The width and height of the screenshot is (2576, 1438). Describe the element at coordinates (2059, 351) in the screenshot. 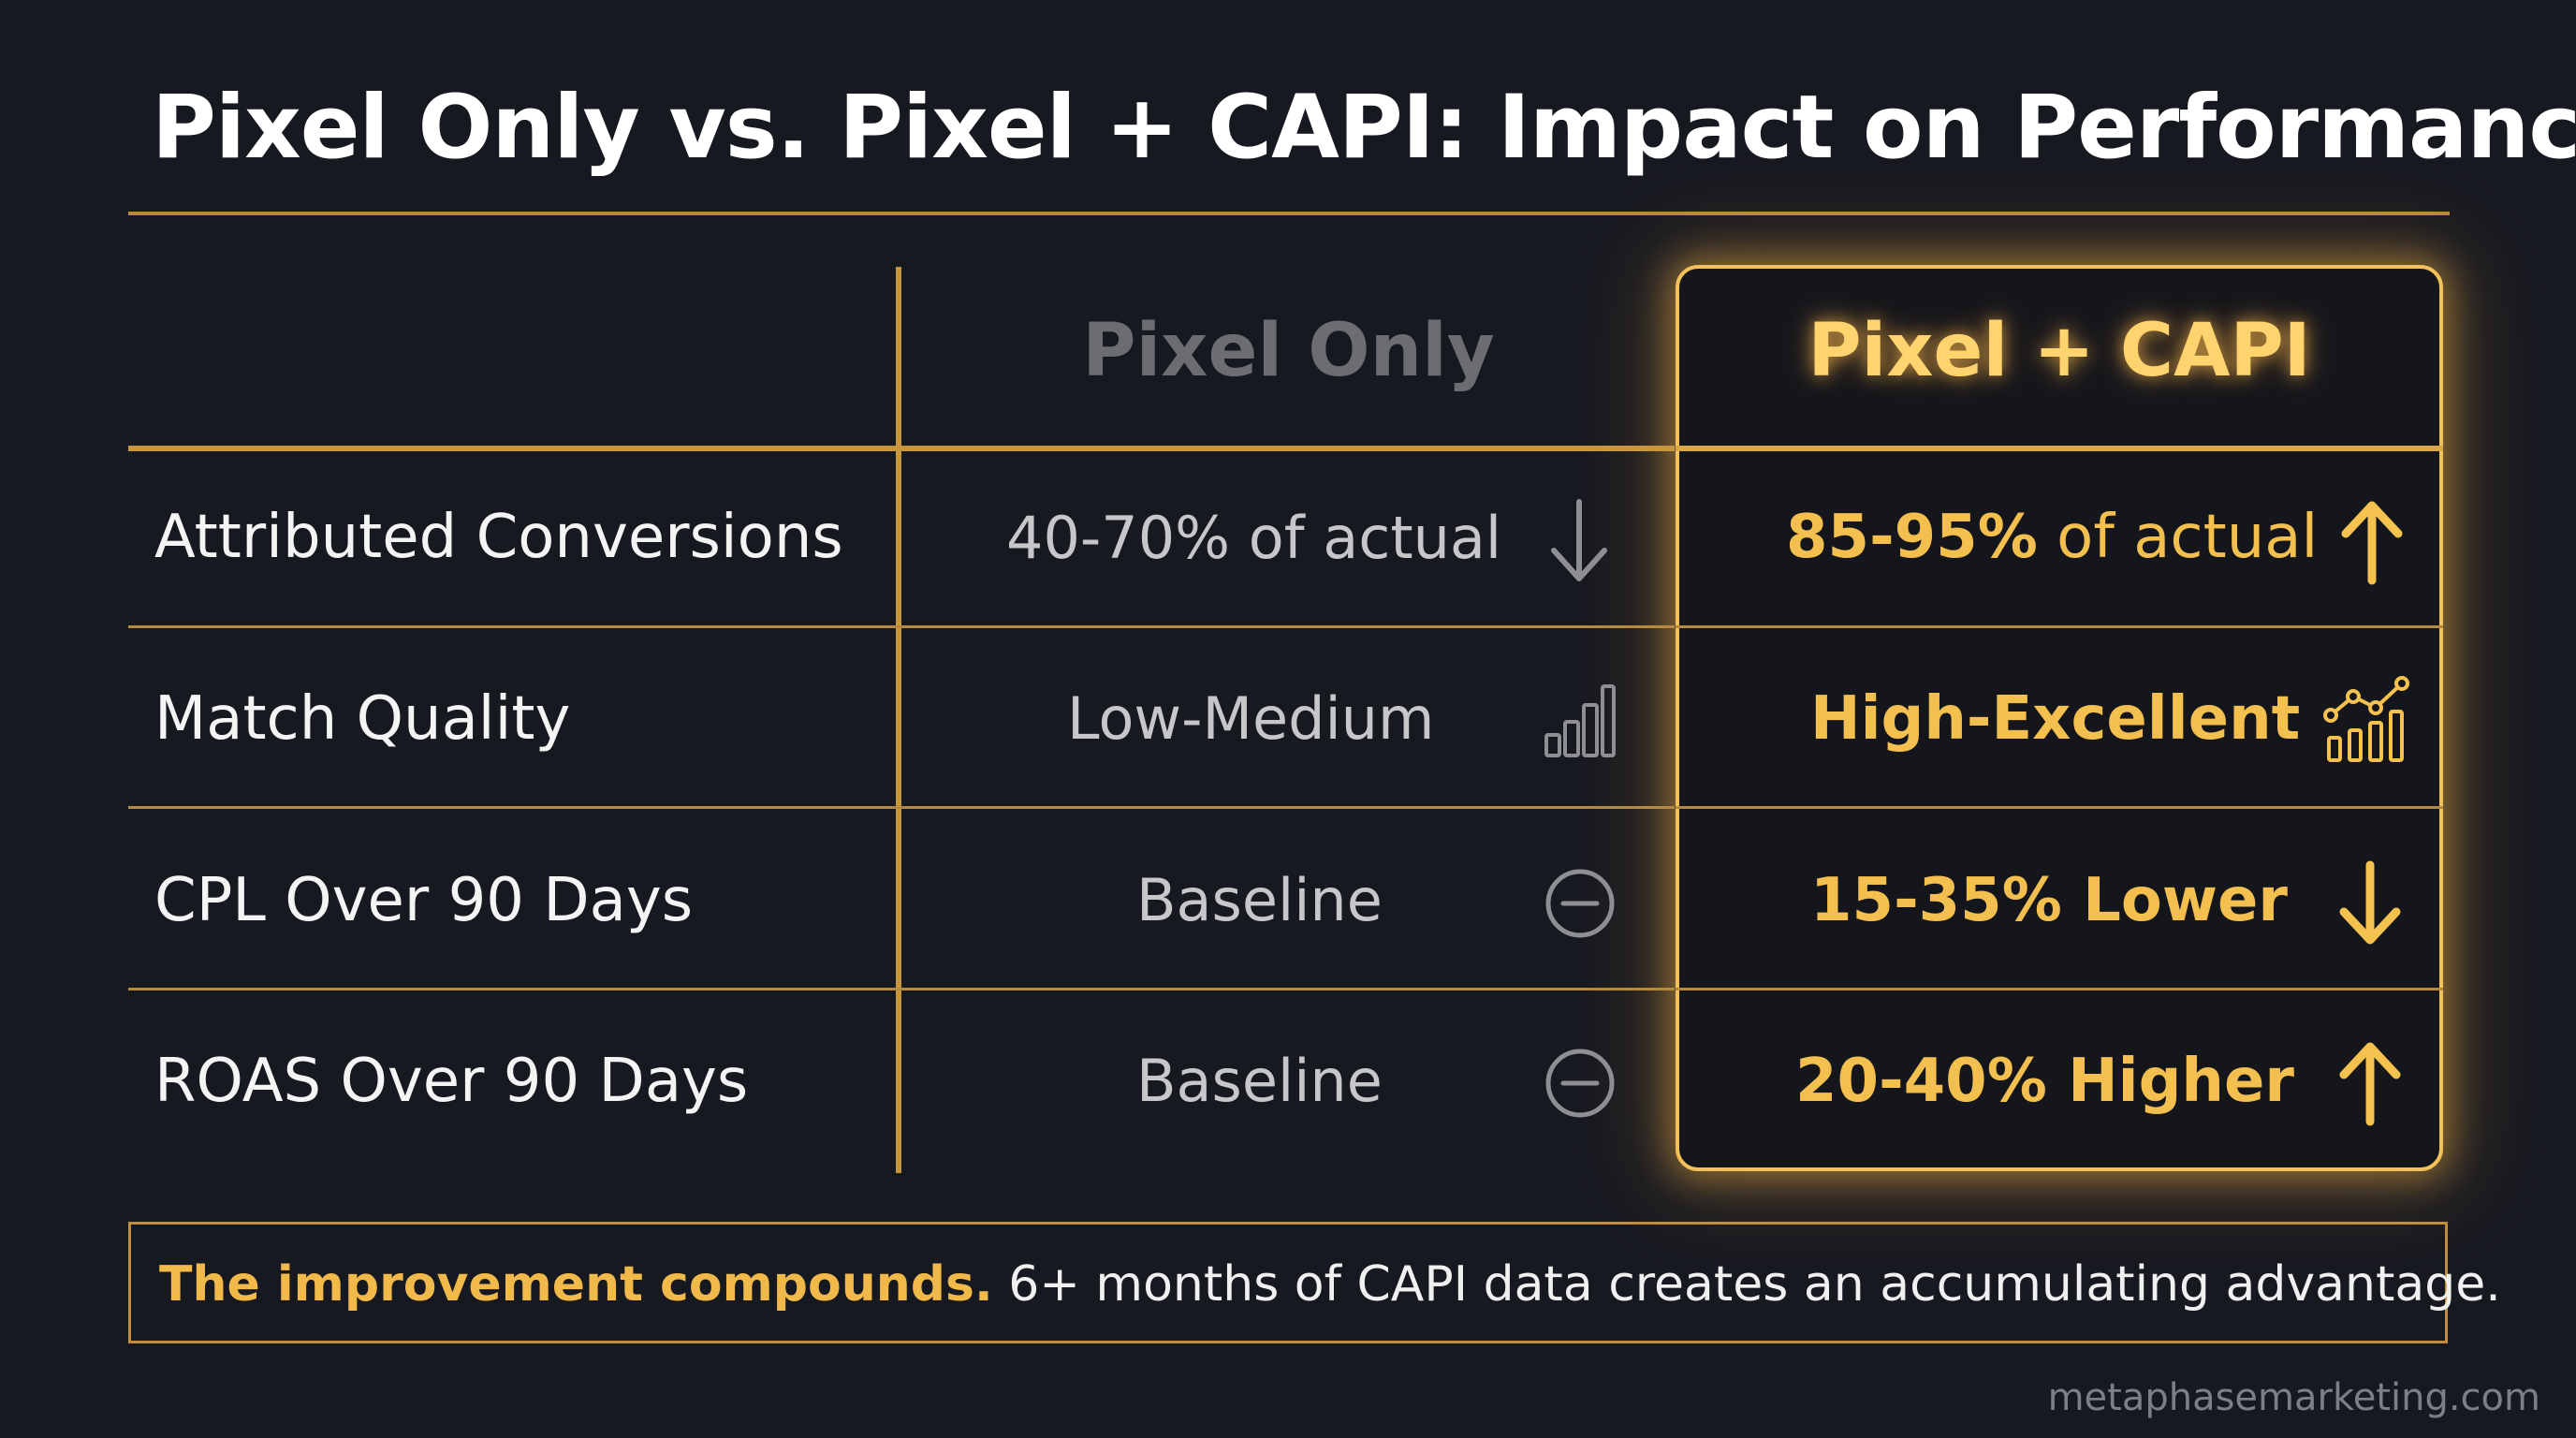

I see `column-header-pixel-capi: Pixel + CAPI` at that location.